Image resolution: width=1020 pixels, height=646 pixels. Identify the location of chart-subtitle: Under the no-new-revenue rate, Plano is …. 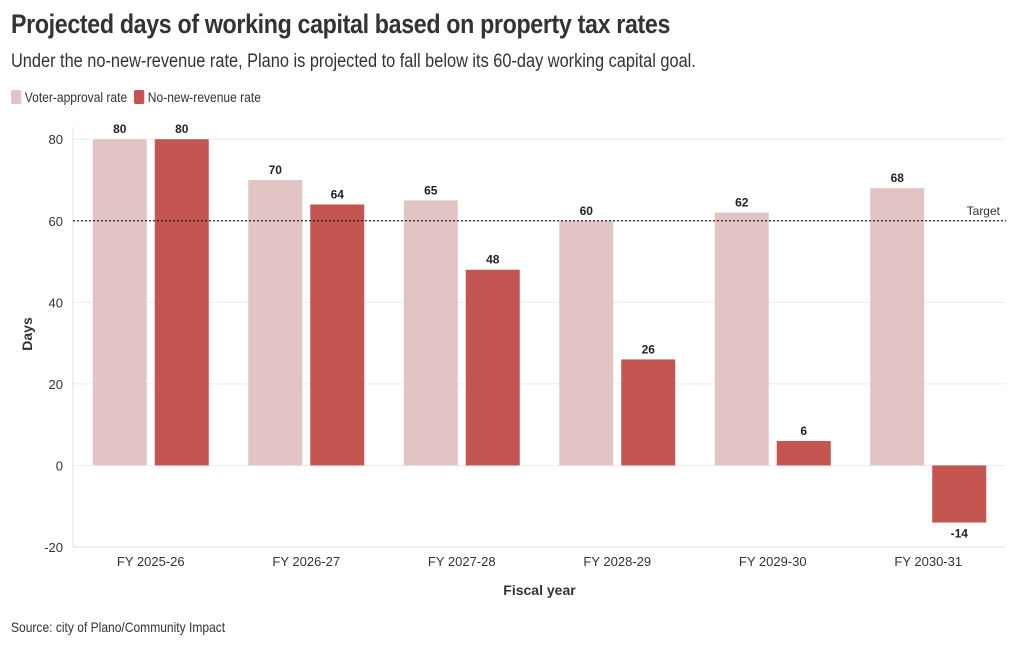
(353, 61).